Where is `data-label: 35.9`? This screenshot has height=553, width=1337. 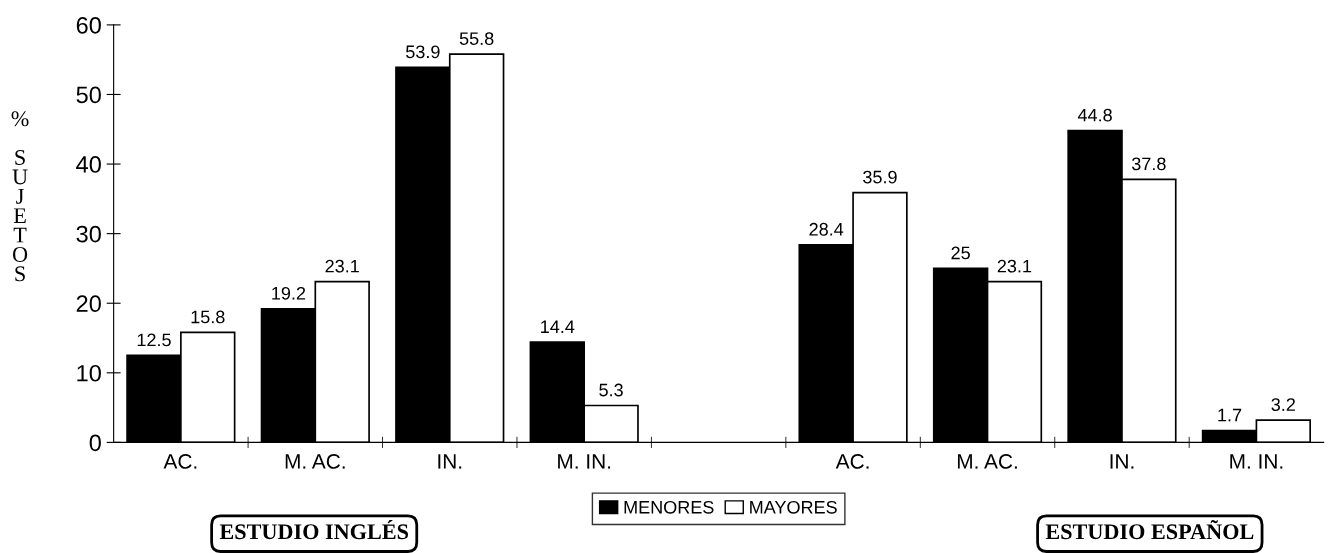 data-label: 35.9 is located at coordinates (880, 177).